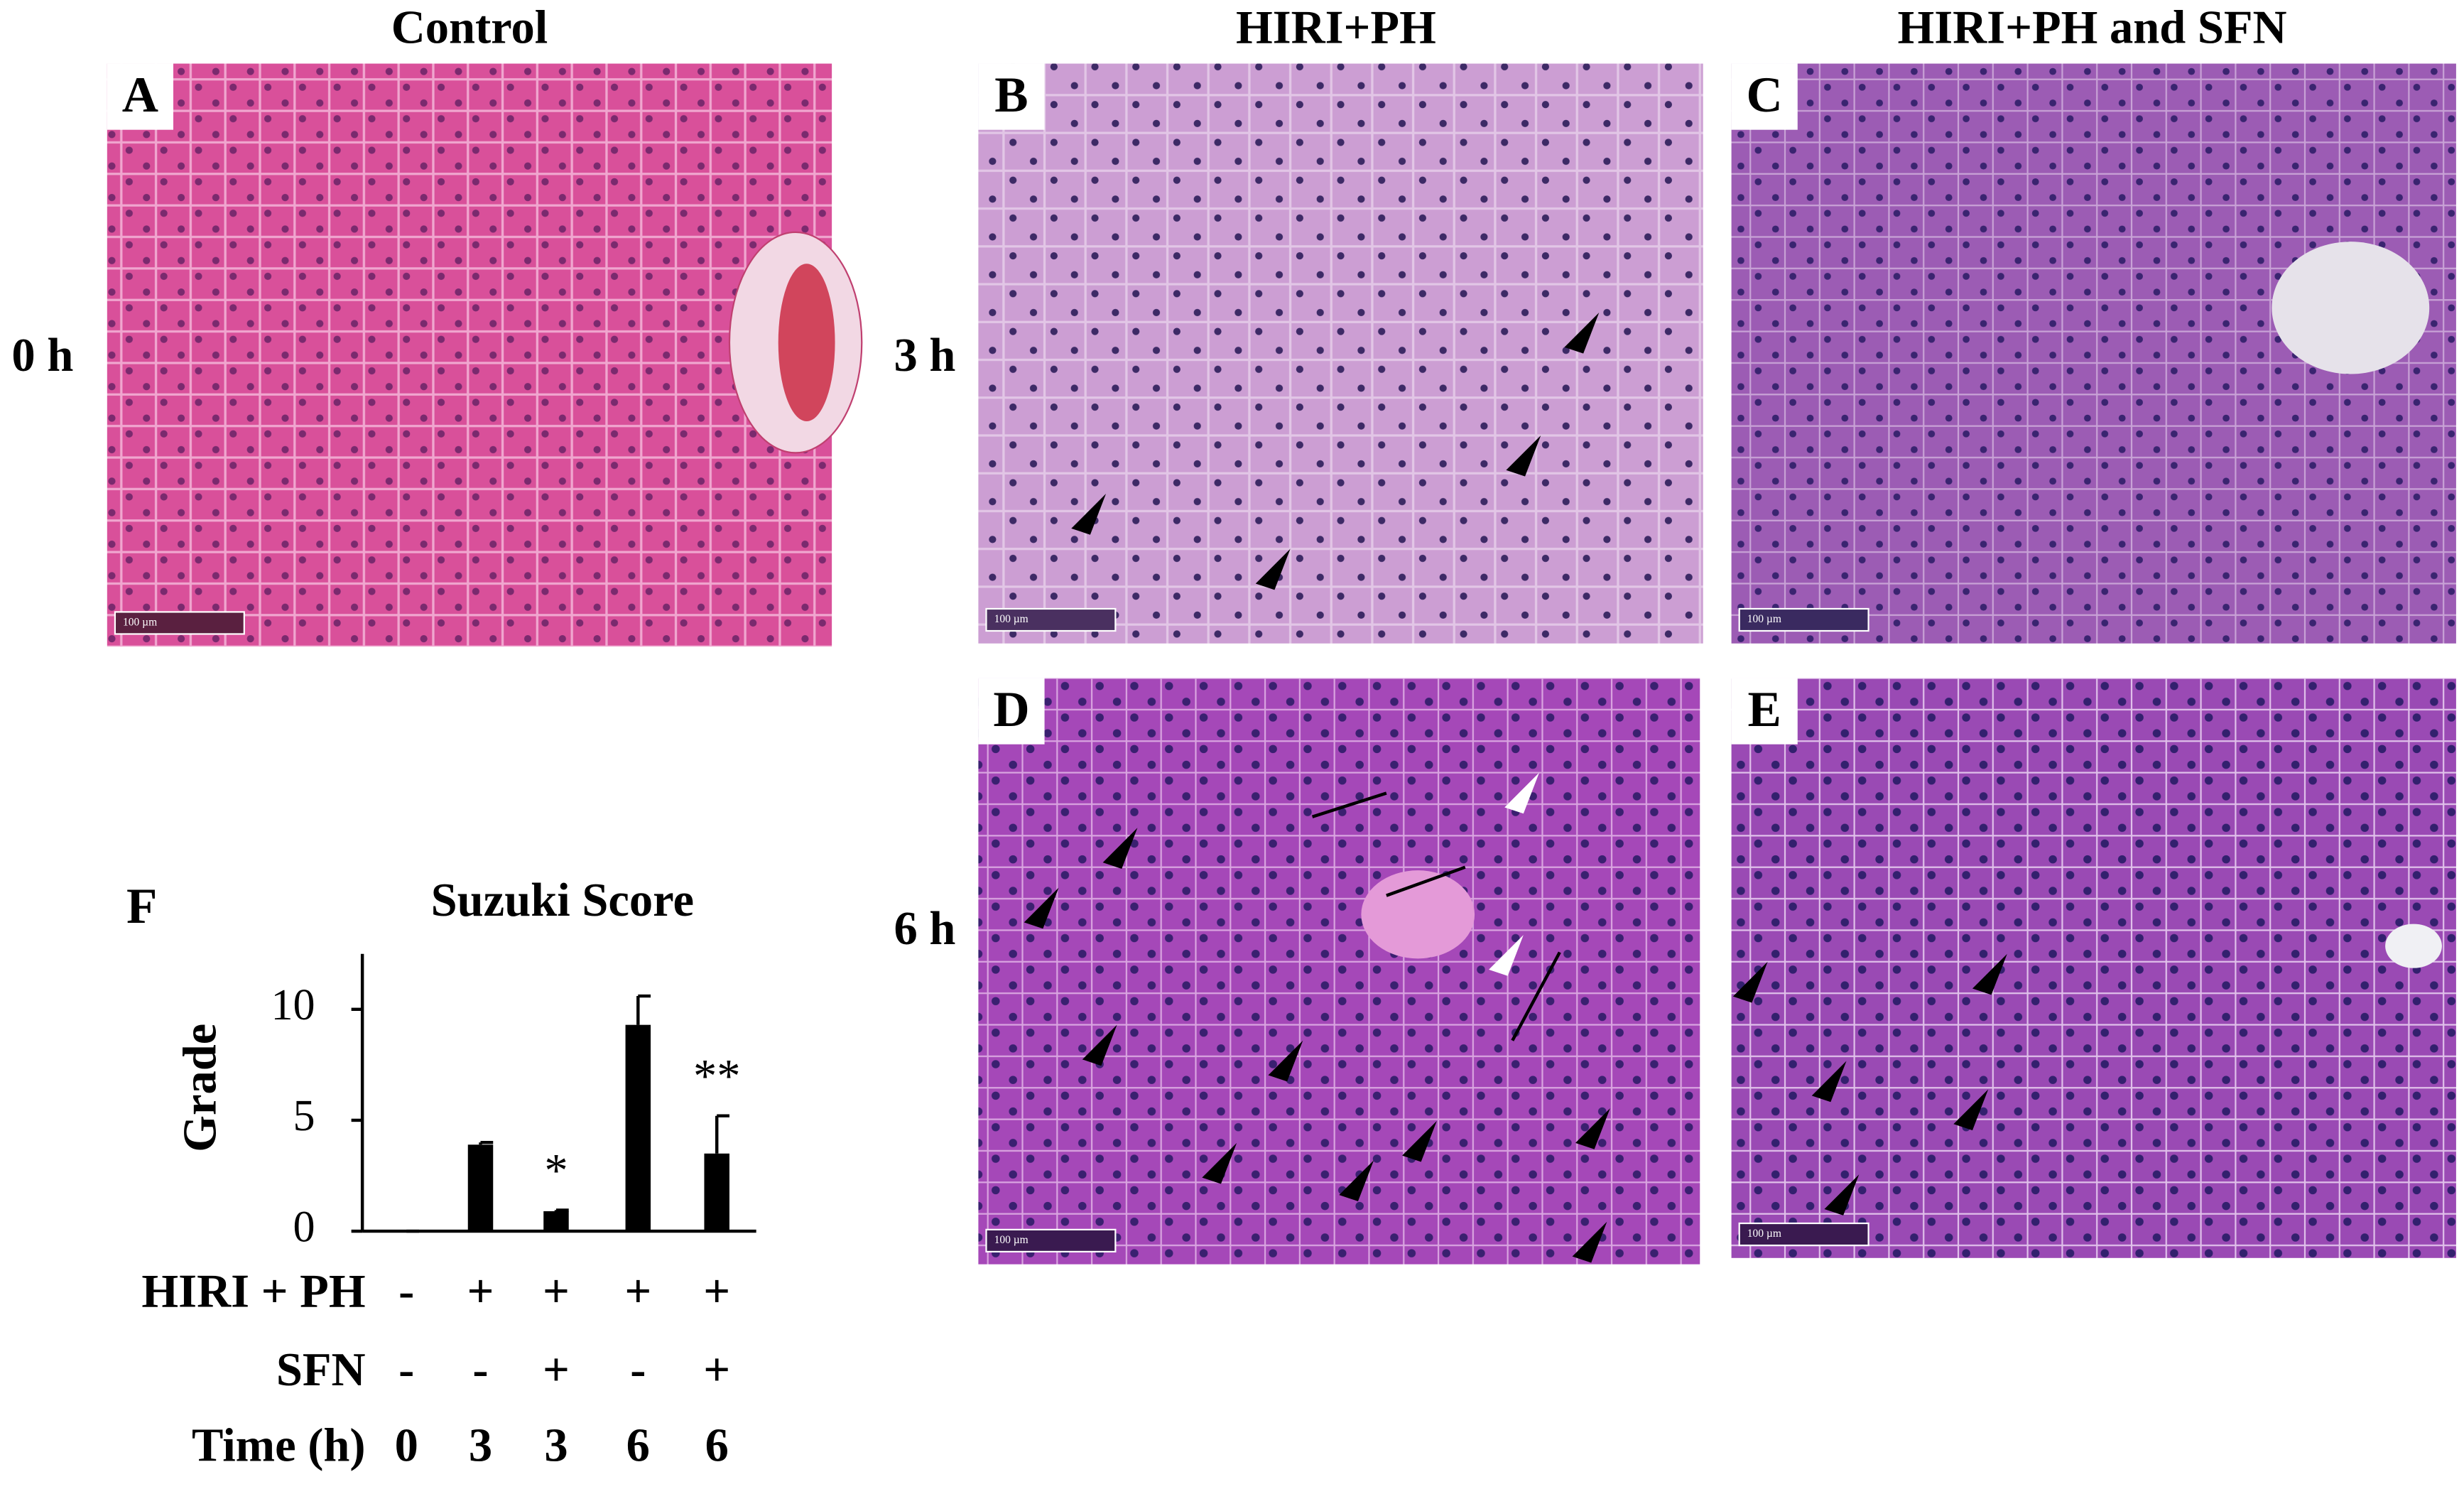  Describe the element at coordinates (925, 355) in the screenshot. I see `row-label: 3 h` at that location.